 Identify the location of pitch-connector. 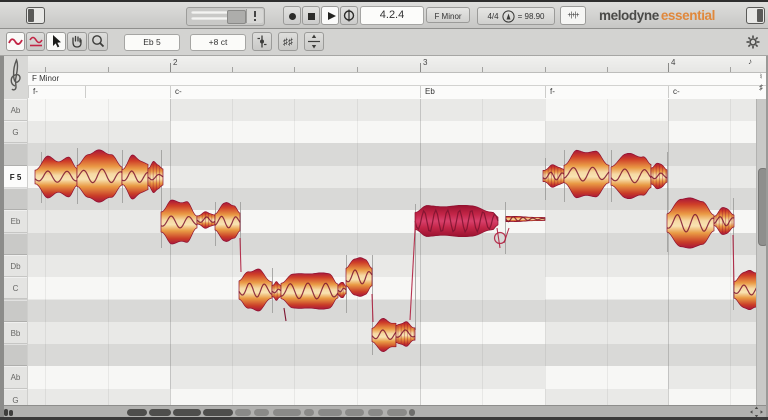
(240, 255).